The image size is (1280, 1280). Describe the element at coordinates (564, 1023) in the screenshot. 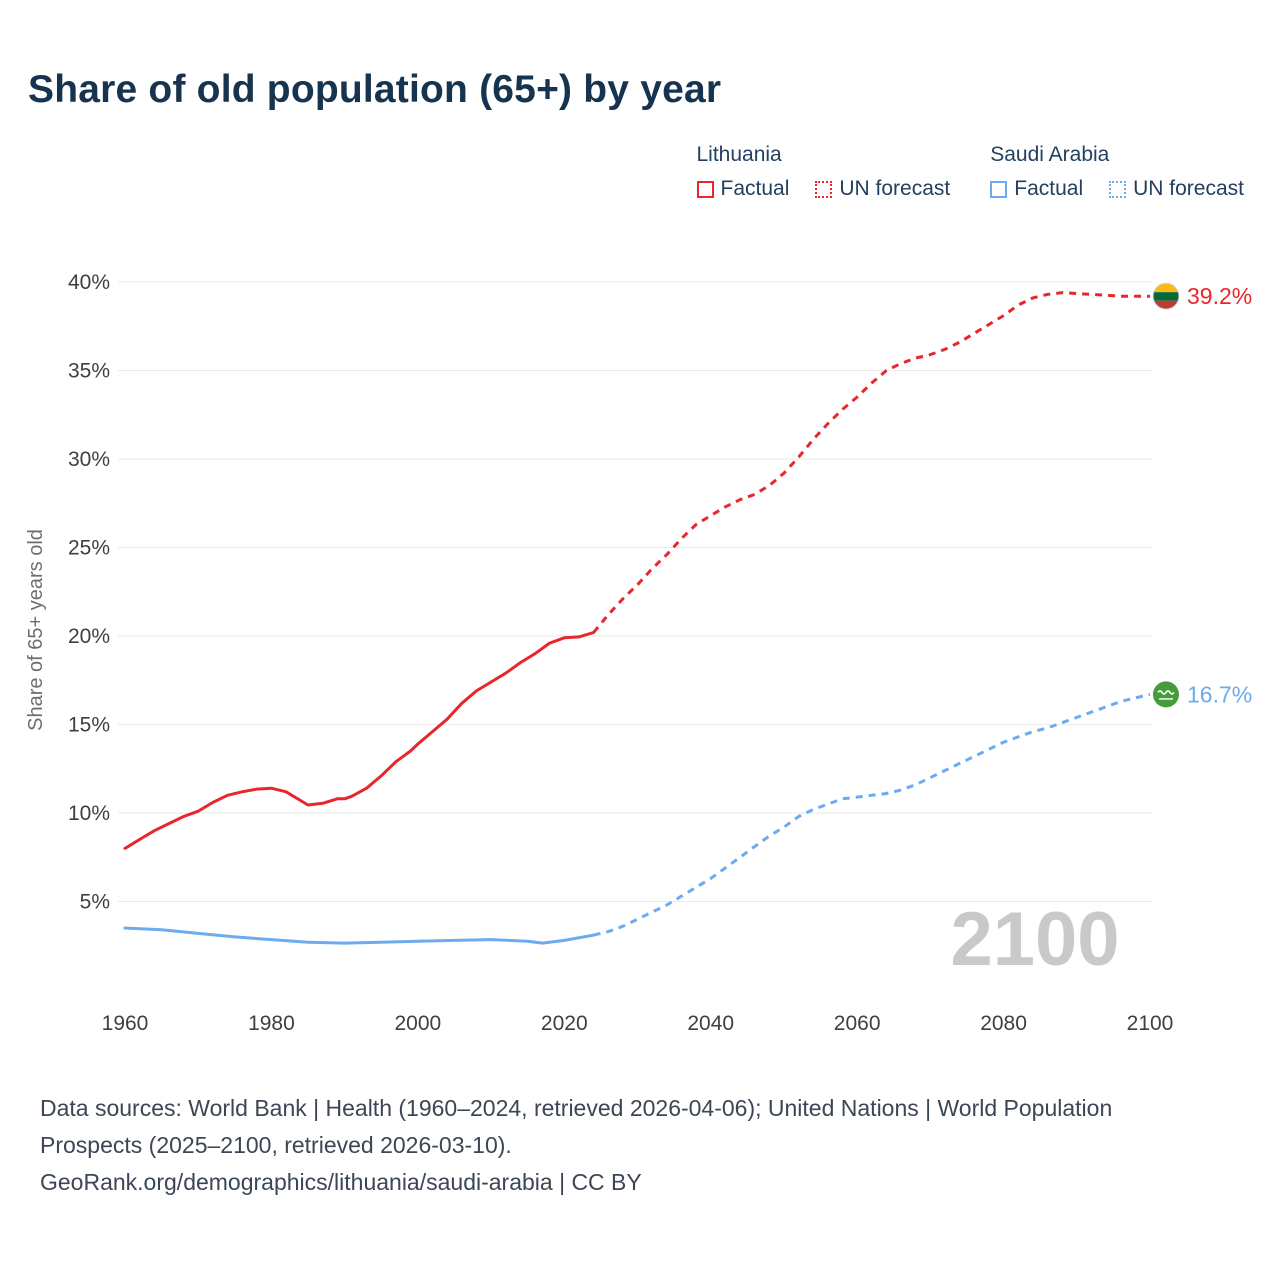

I see `x-tick-label: 2020` at that location.